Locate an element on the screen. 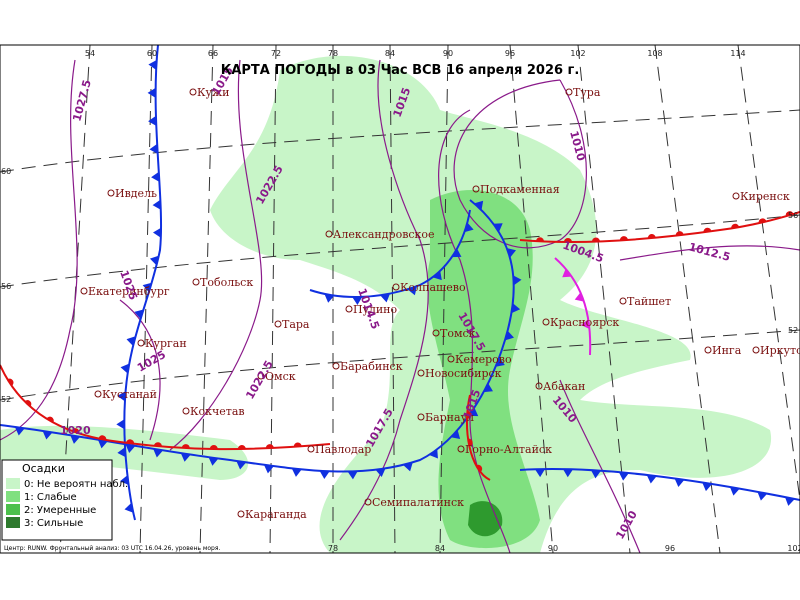 Image resolution: width=800 pixels, height=600 pixels. grid-label: 66 is located at coordinates (213, 53).